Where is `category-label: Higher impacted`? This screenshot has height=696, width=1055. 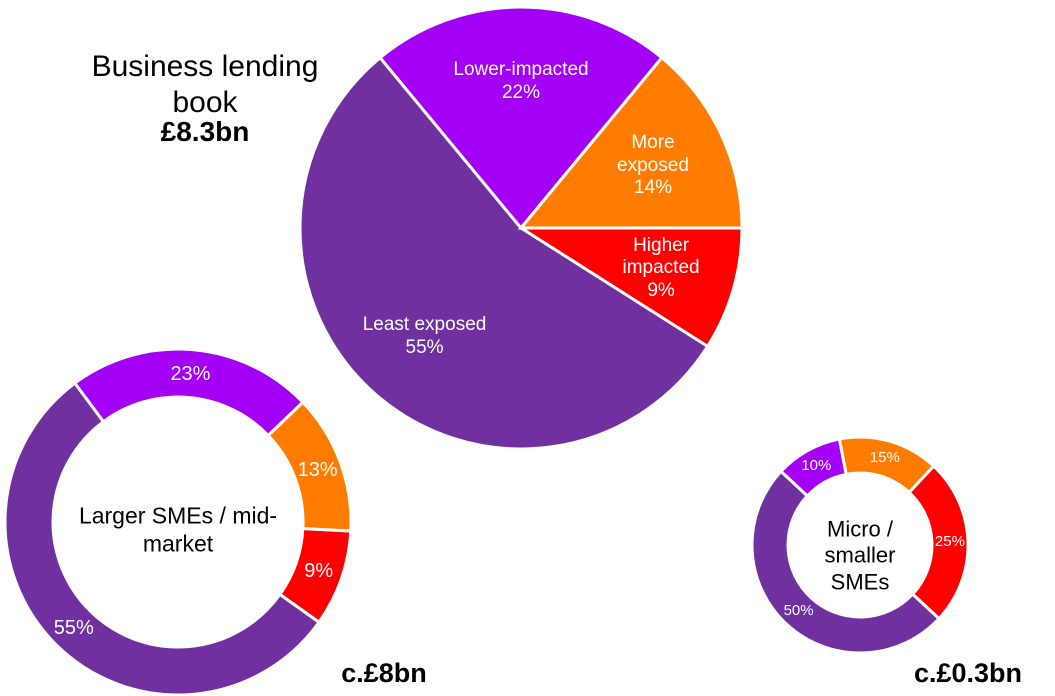 category-label: Higher impacted is located at coordinates (661, 256).